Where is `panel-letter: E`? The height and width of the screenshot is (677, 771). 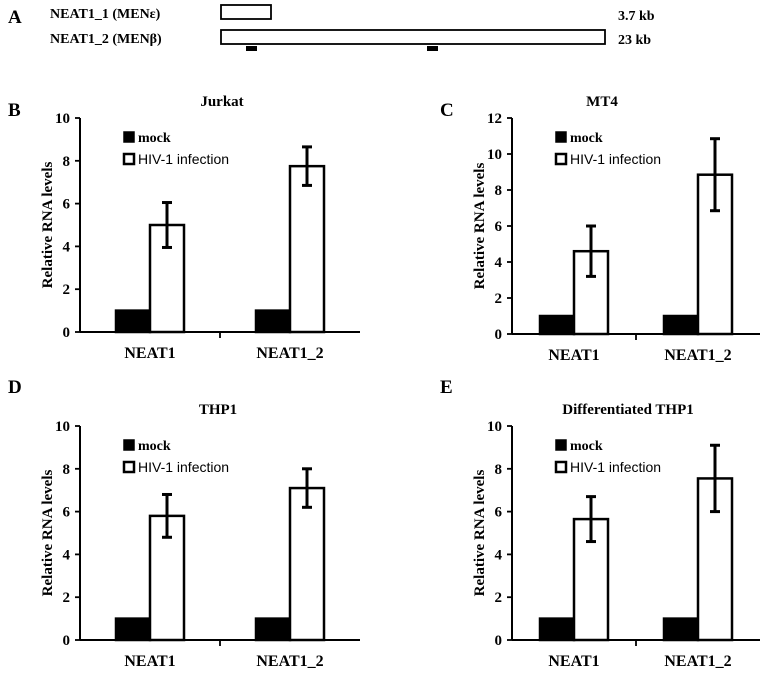 panel-letter: E is located at coordinates (446, 387).